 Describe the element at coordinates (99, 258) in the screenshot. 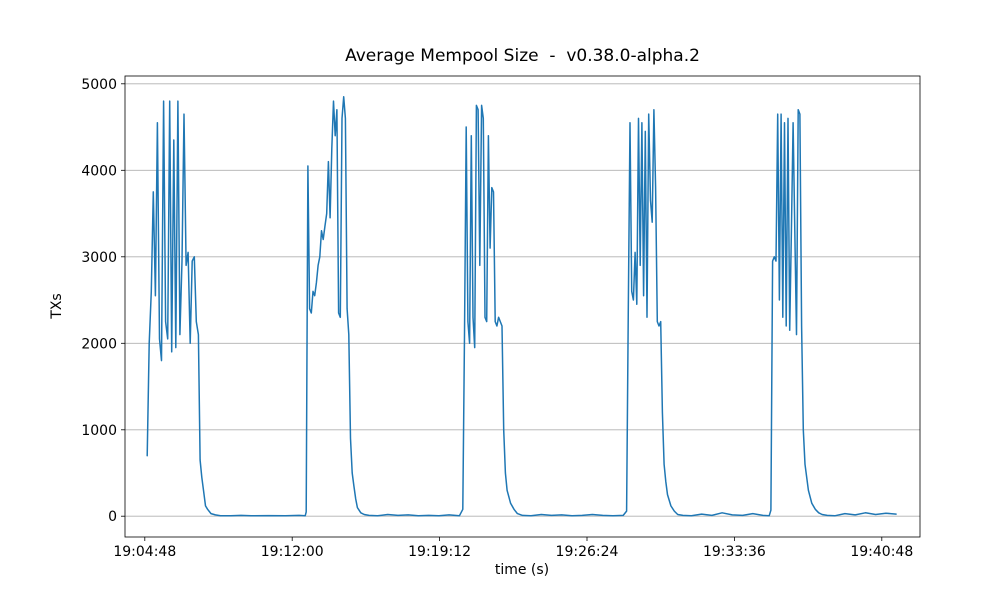

I see `y-tick-label: 3000` at that location.